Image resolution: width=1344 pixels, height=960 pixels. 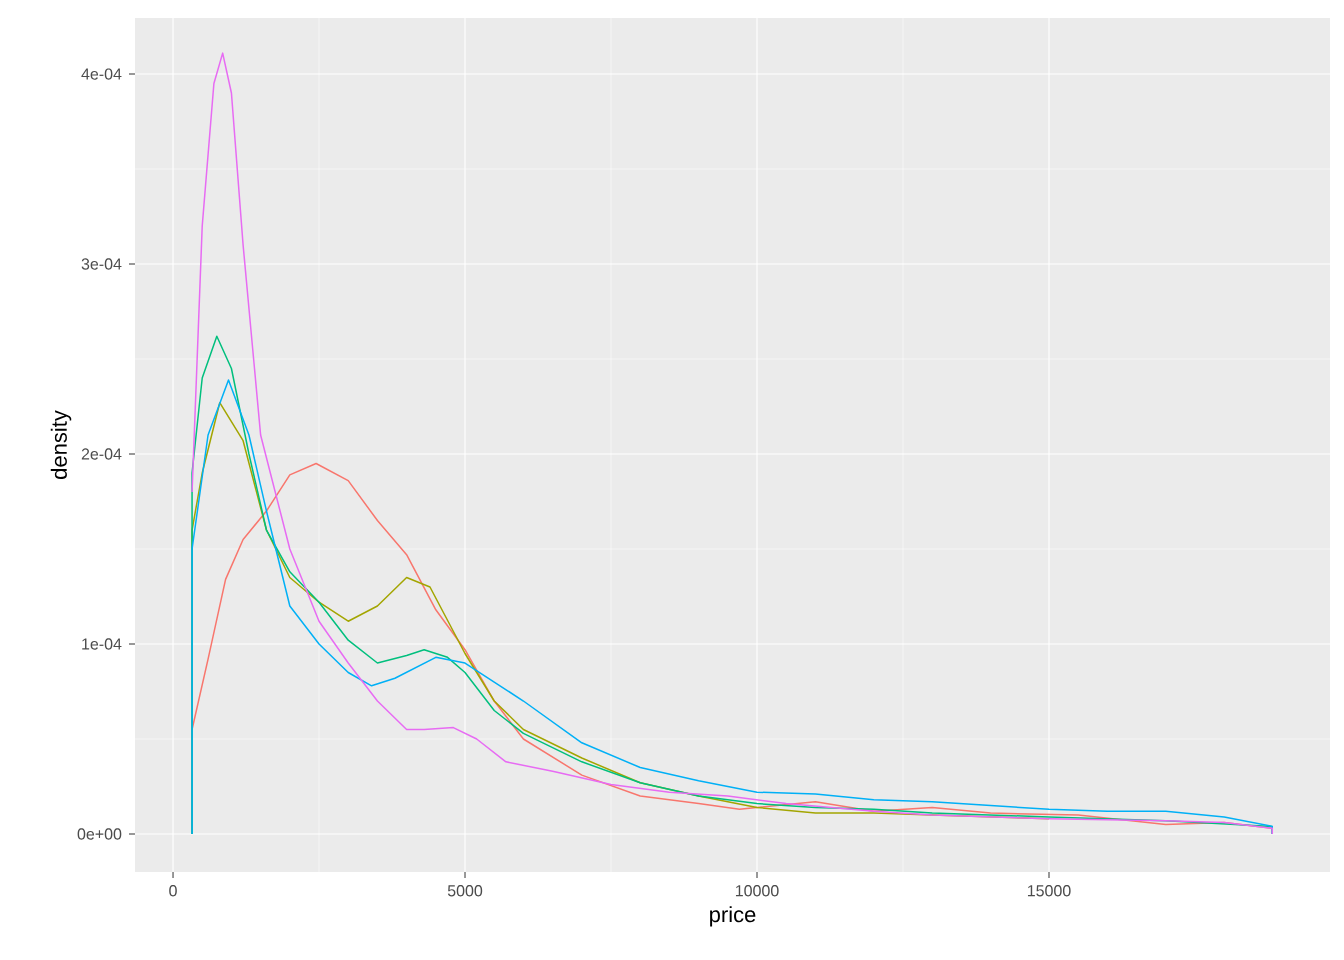 I want to click on x-axis-title: price, so click(x=733, y=916).